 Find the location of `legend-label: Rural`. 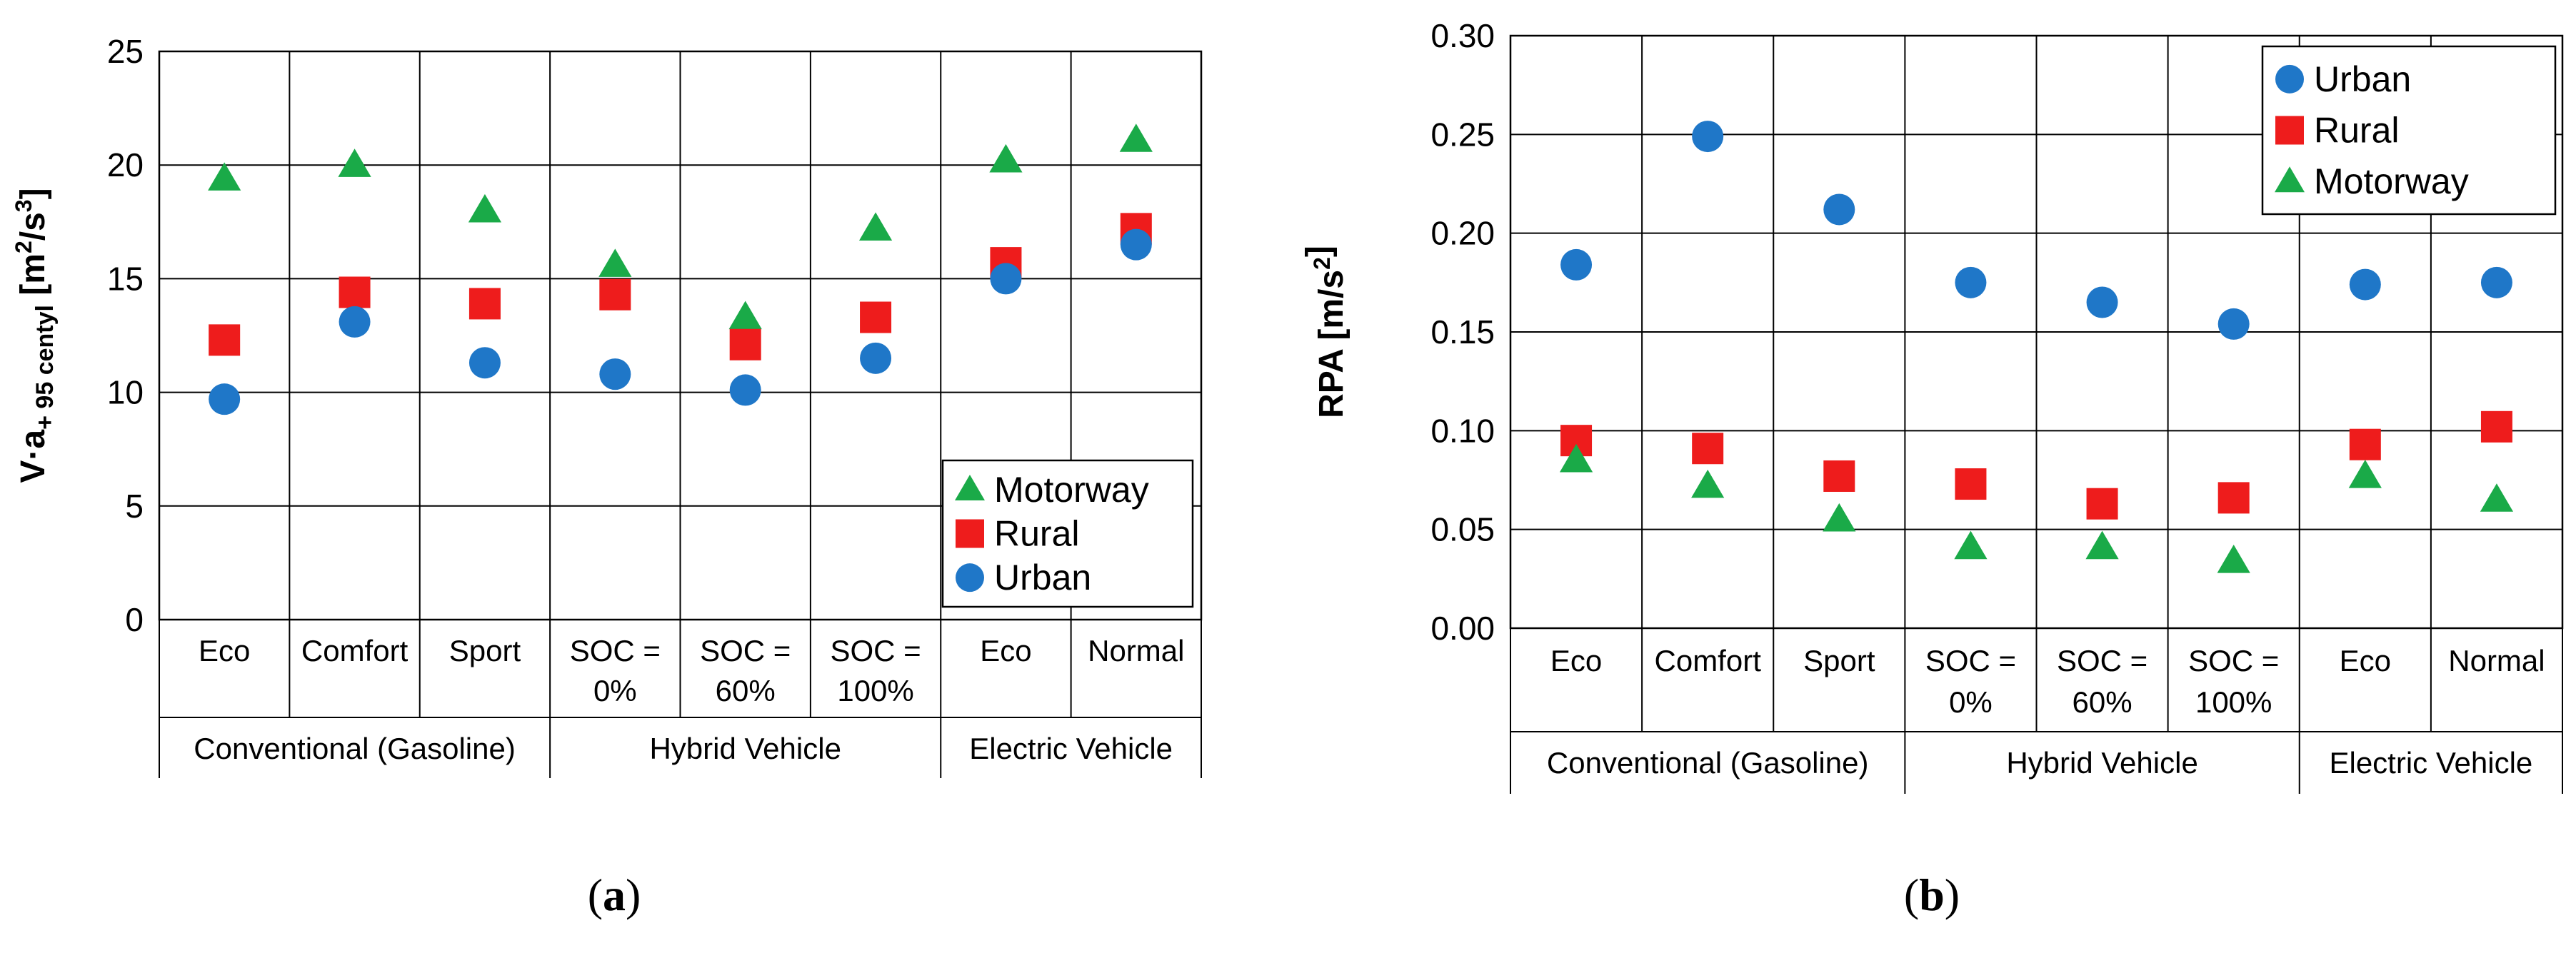

legend-label: Rural is located at coordinates (2356, 131).